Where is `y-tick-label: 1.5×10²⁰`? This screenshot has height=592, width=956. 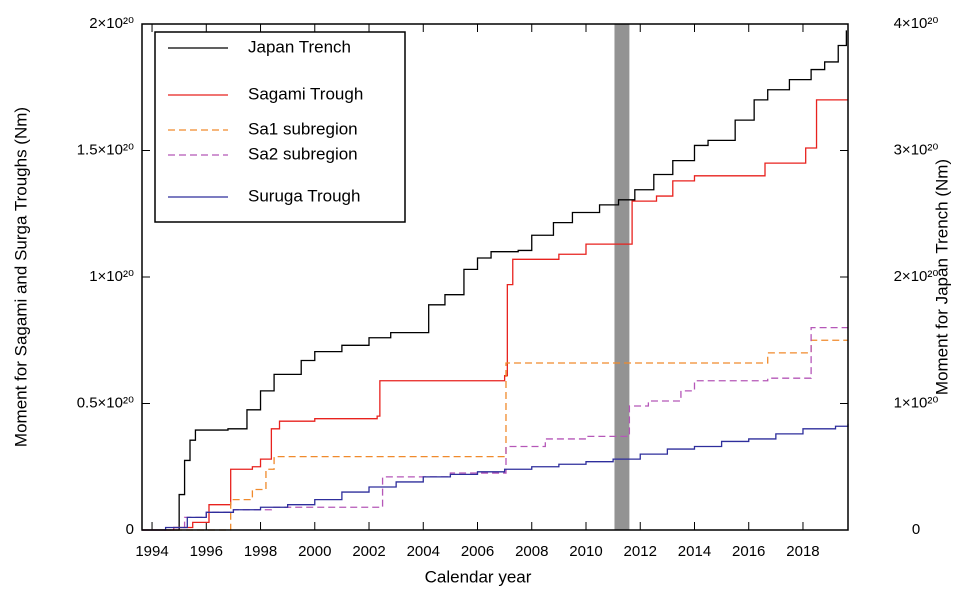
y-tick-label: 1.5×10²⁰ is located at coordinates (105, 149).